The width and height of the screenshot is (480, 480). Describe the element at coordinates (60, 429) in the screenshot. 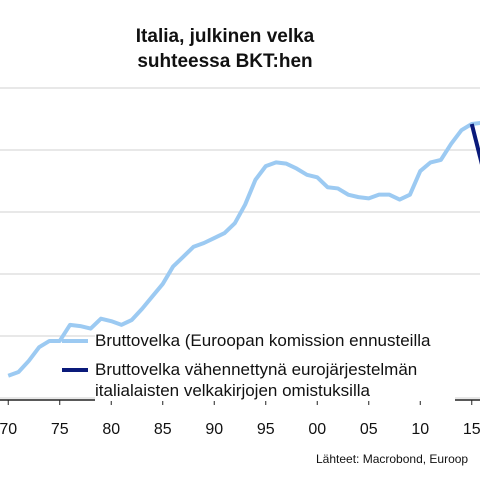

I see `x-tick-label: 75` at that location.